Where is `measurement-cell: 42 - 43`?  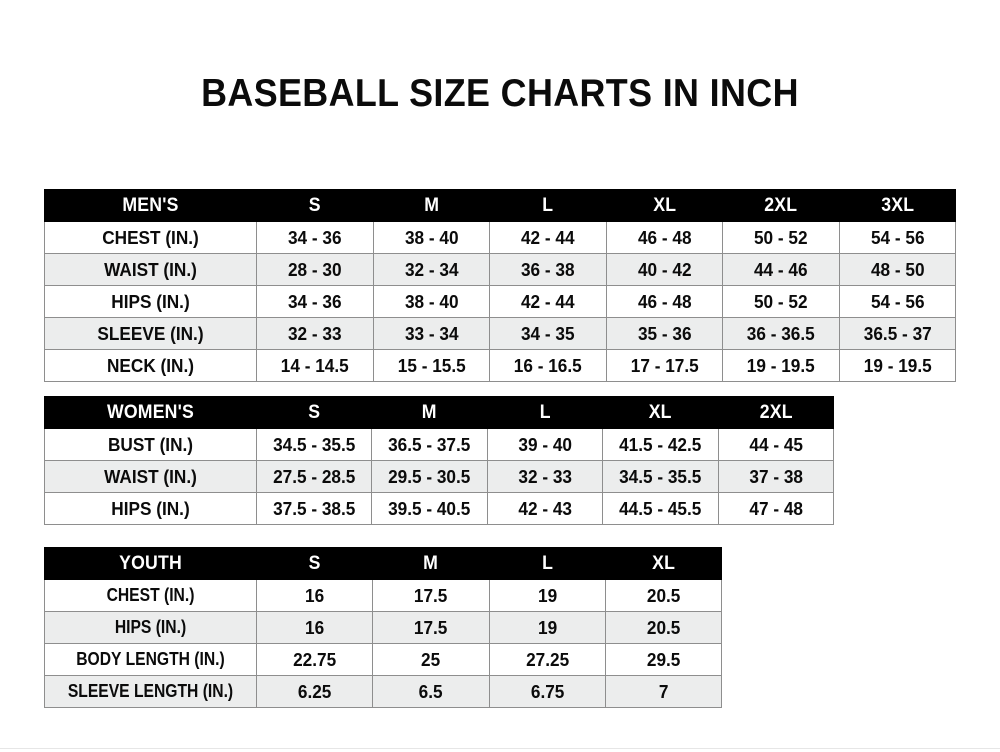
measurement-cell: 42 - 43 is located at coordinates (545, 508).